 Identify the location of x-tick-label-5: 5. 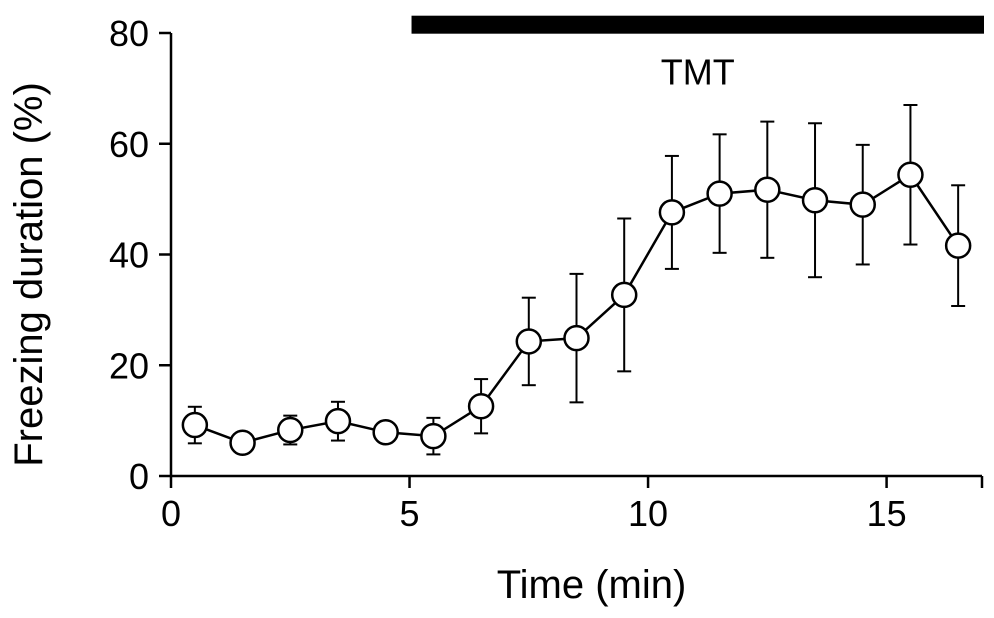
(410, 513).